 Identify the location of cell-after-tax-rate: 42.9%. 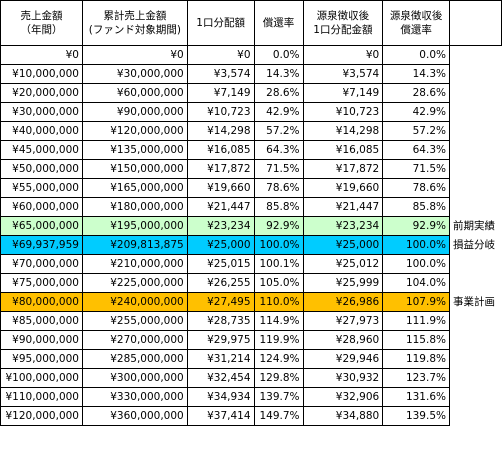
(416, 112).